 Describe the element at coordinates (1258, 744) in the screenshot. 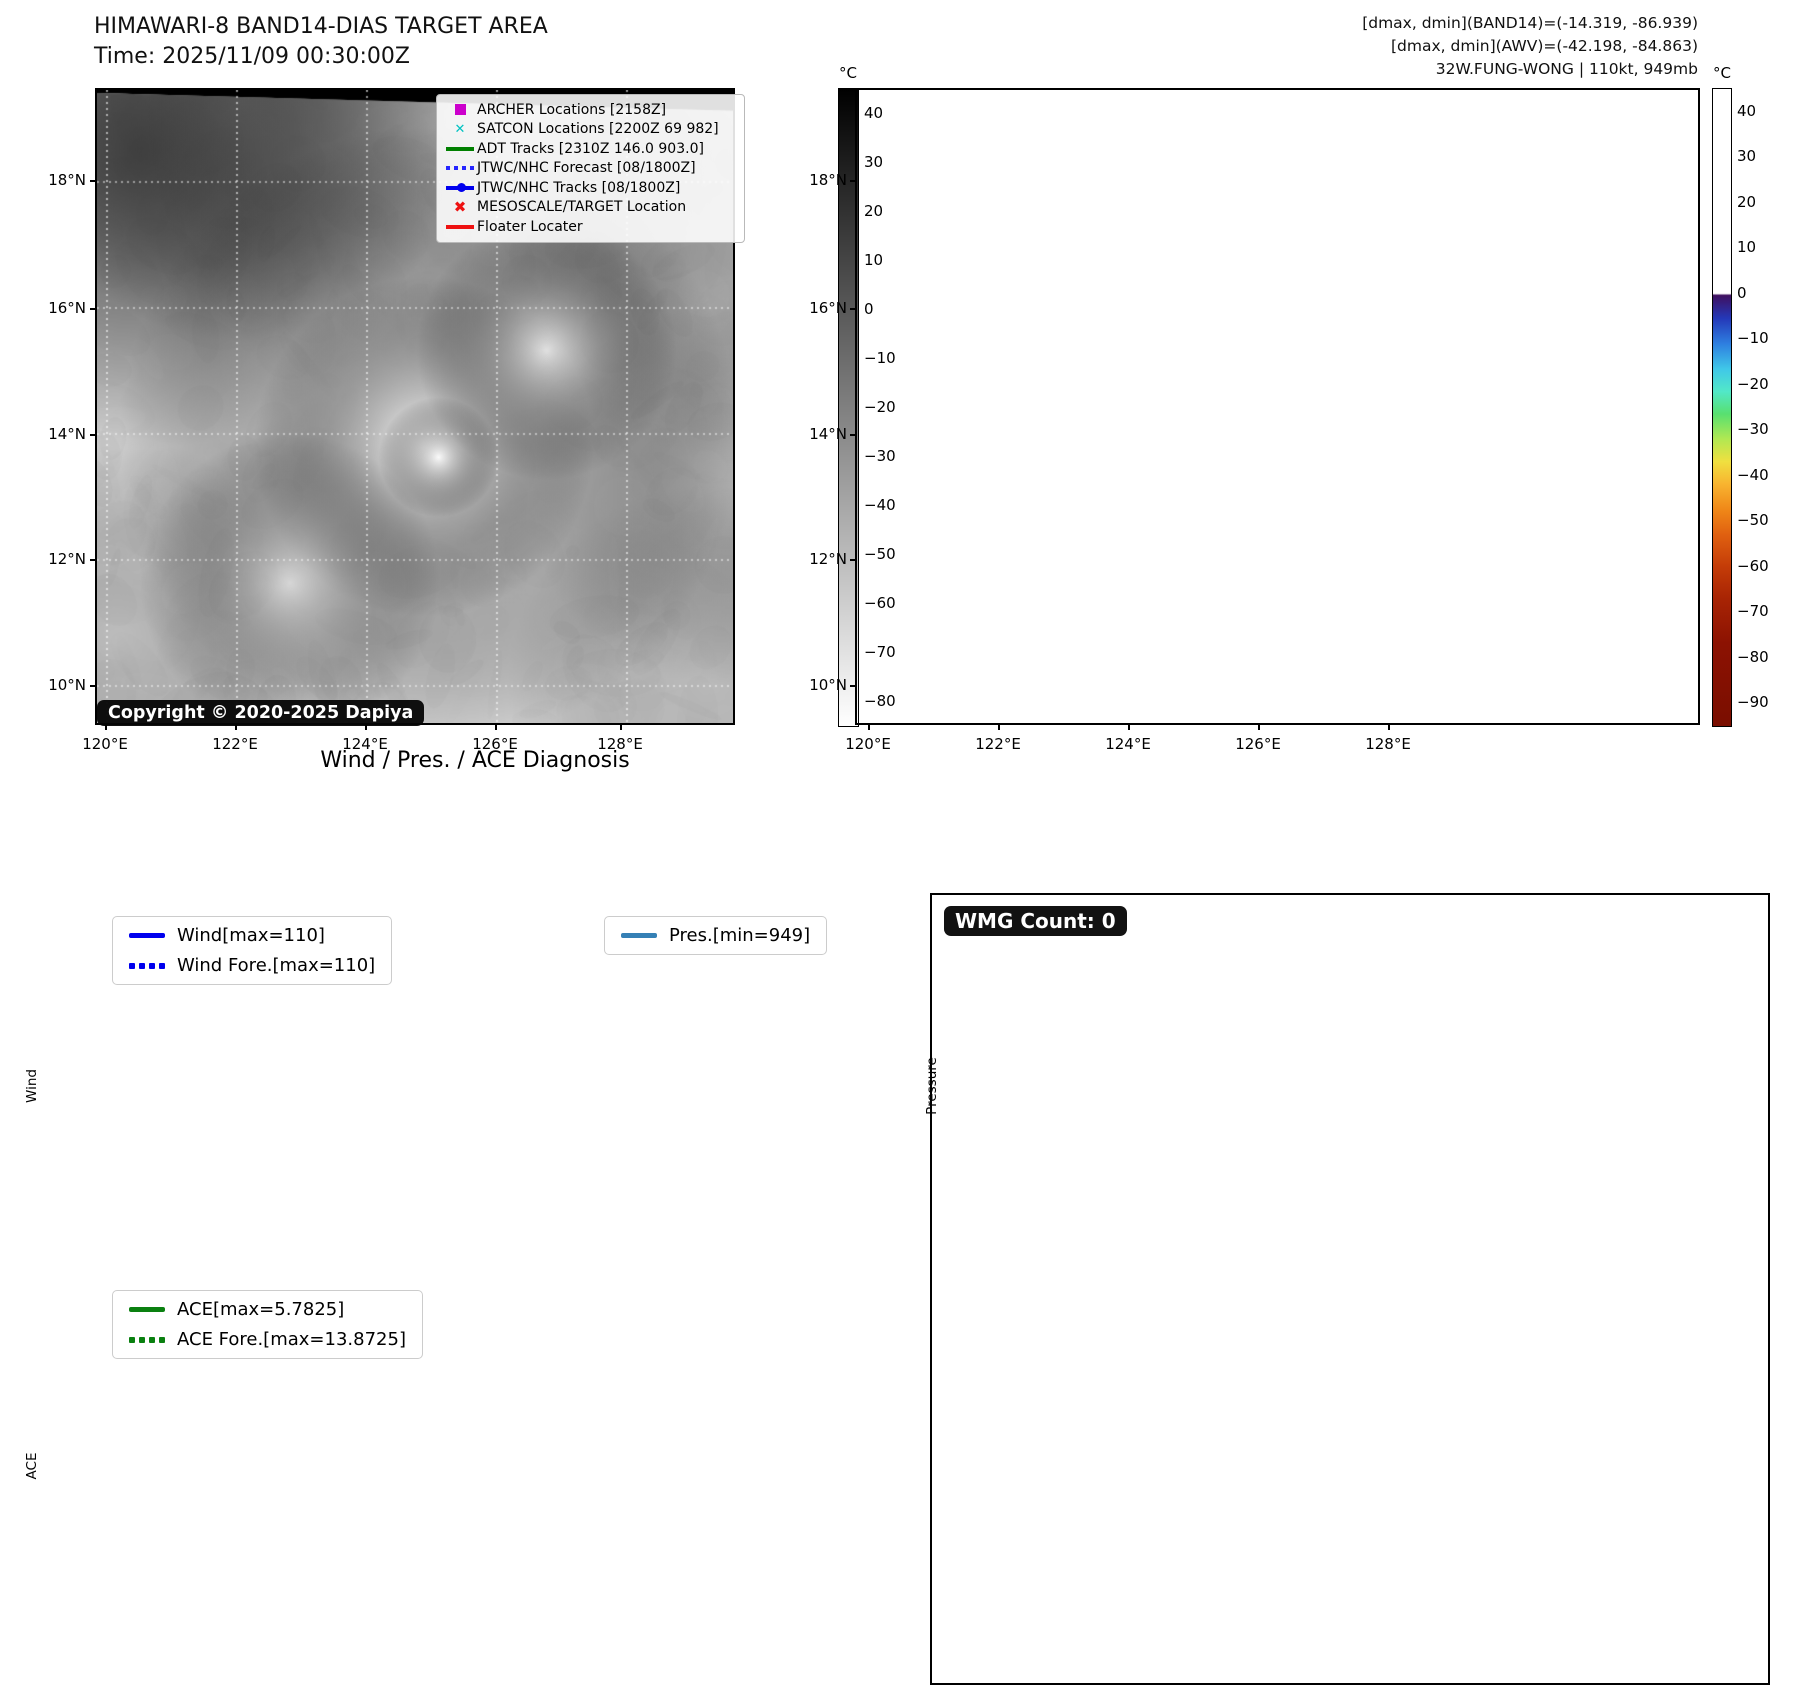

I see `awv-lon-126°E: 126°E` at that location.